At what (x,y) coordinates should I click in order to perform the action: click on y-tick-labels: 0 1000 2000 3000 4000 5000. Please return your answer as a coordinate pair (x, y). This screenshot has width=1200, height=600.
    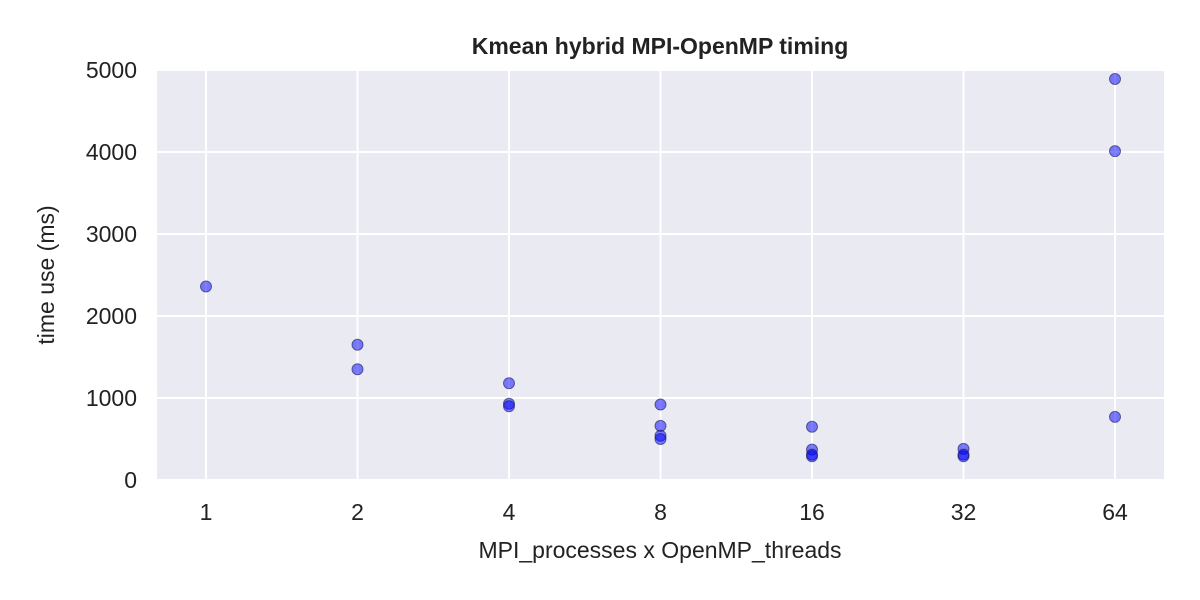
    Looking at the image, I should click on (111, 275).